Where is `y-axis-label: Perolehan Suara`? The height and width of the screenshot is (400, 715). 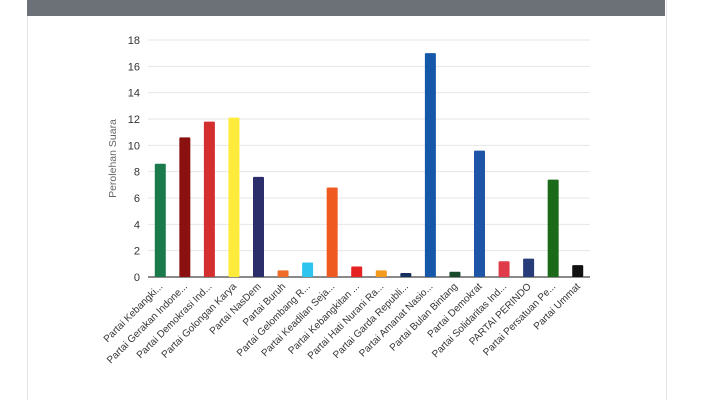
y-axis-label: Perolehan Suara is located at coordinates (113, 158).